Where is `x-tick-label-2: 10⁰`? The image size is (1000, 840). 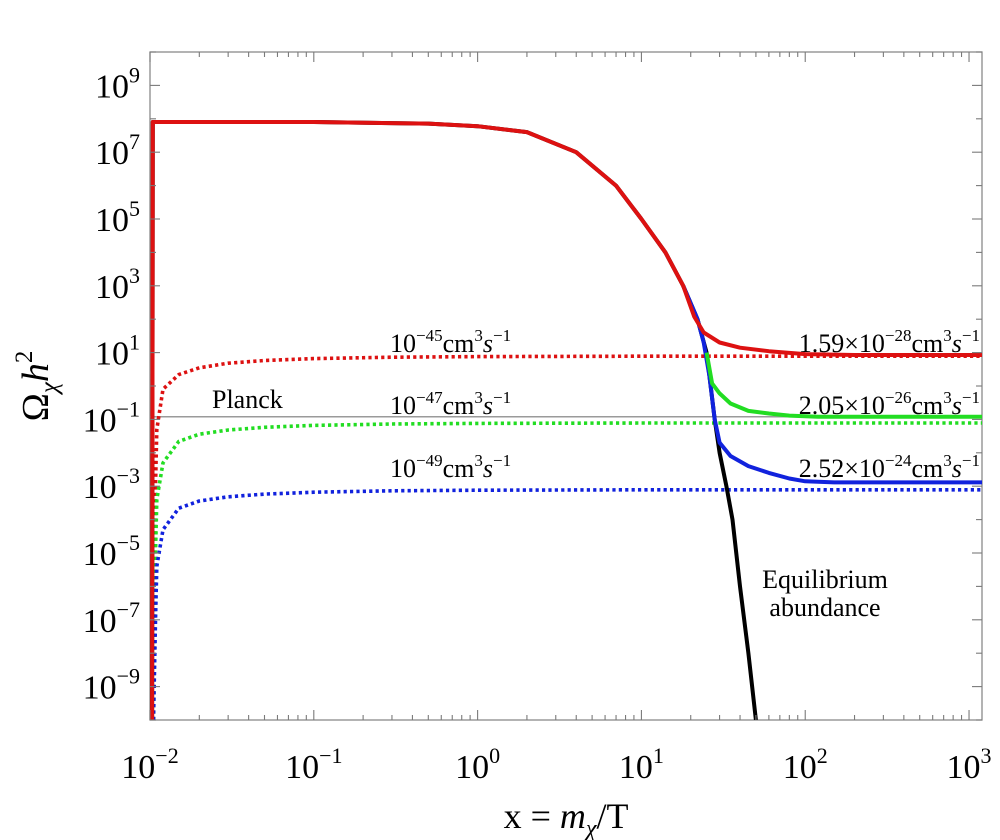
x-tick-label-2: 10⁰ is located at coordinates (477, 764).